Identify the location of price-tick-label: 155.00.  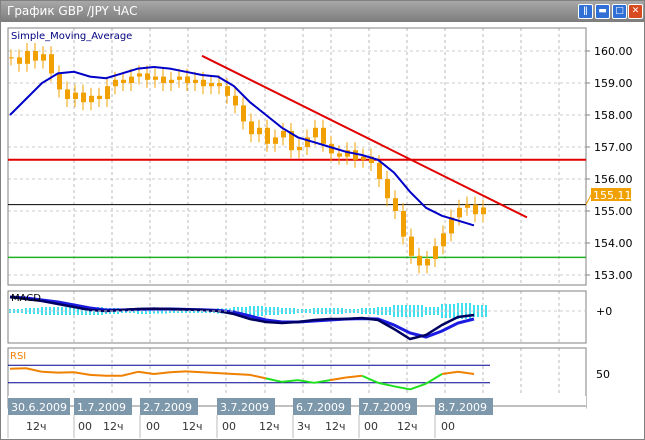
(613, 211).